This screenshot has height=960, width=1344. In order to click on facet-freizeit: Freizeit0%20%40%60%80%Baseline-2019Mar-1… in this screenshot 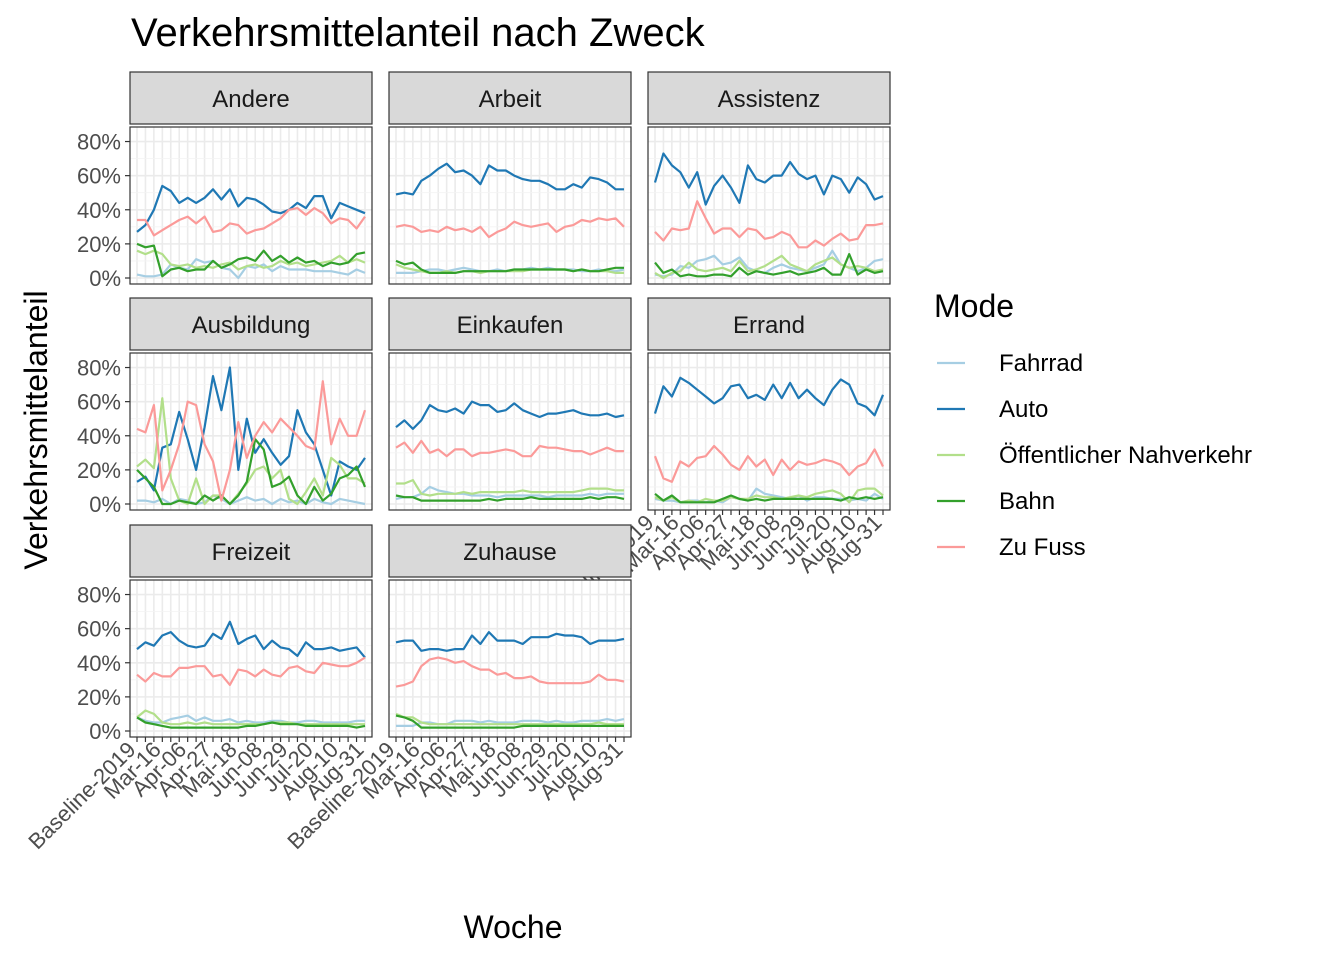, I will do `click(198, 689)`.